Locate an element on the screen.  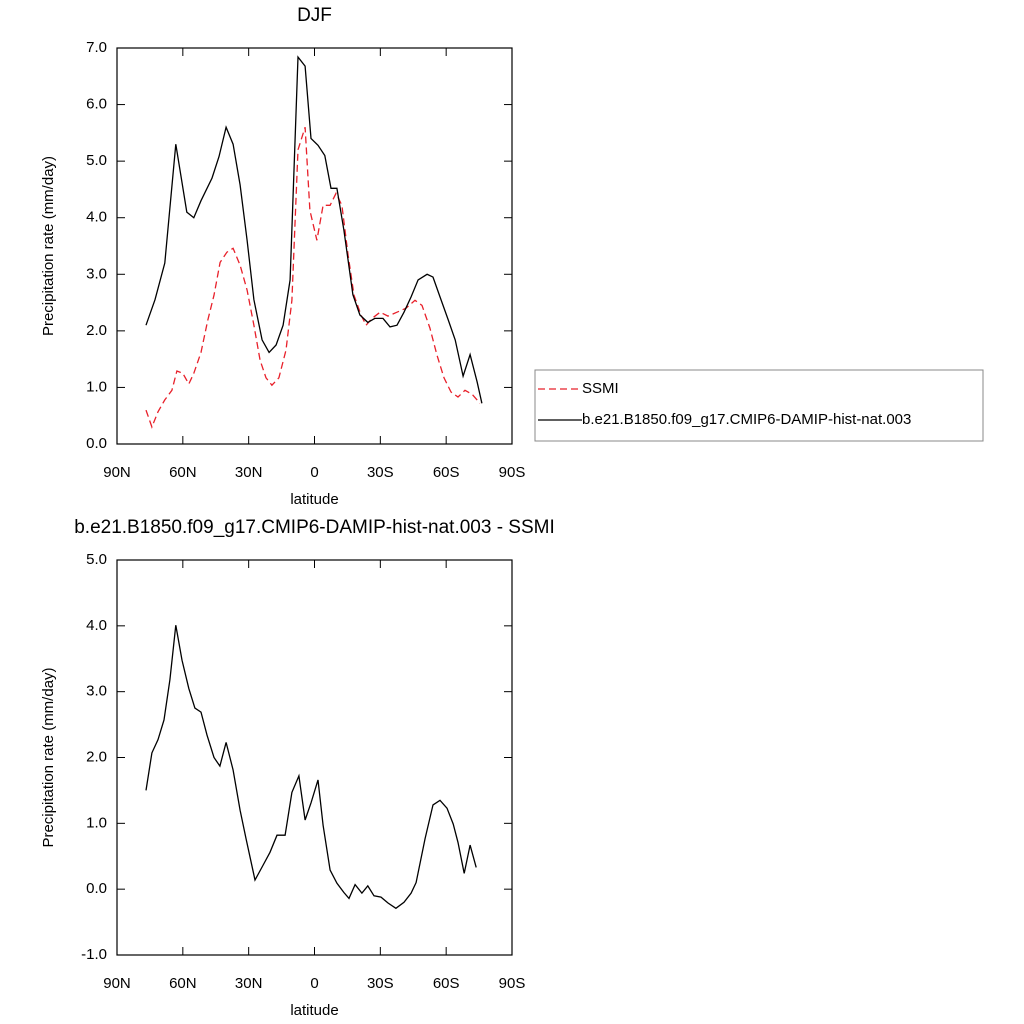
y-tick-label: 6.0 is located at coordinates (96, 104).